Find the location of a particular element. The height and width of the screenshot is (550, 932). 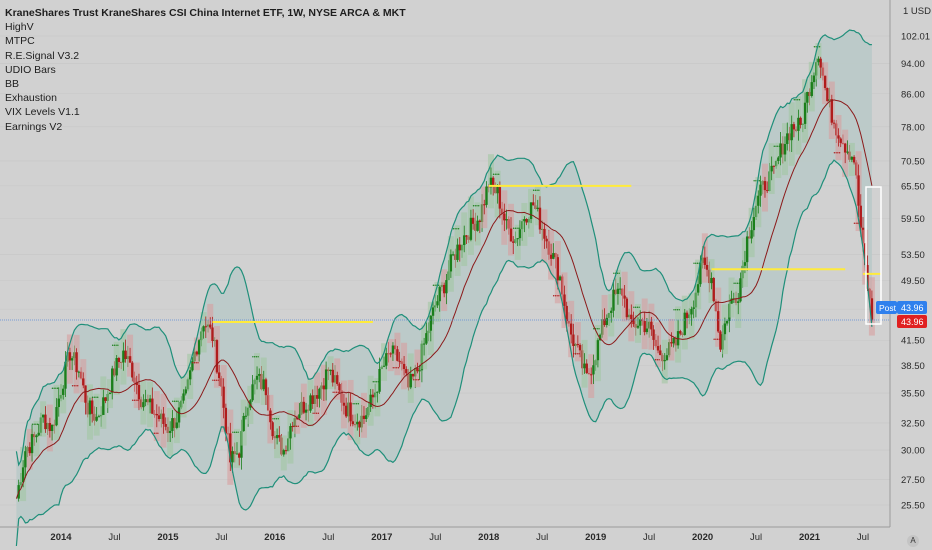

price-tick-label: 70.50 is located at coordinates (913, 161).